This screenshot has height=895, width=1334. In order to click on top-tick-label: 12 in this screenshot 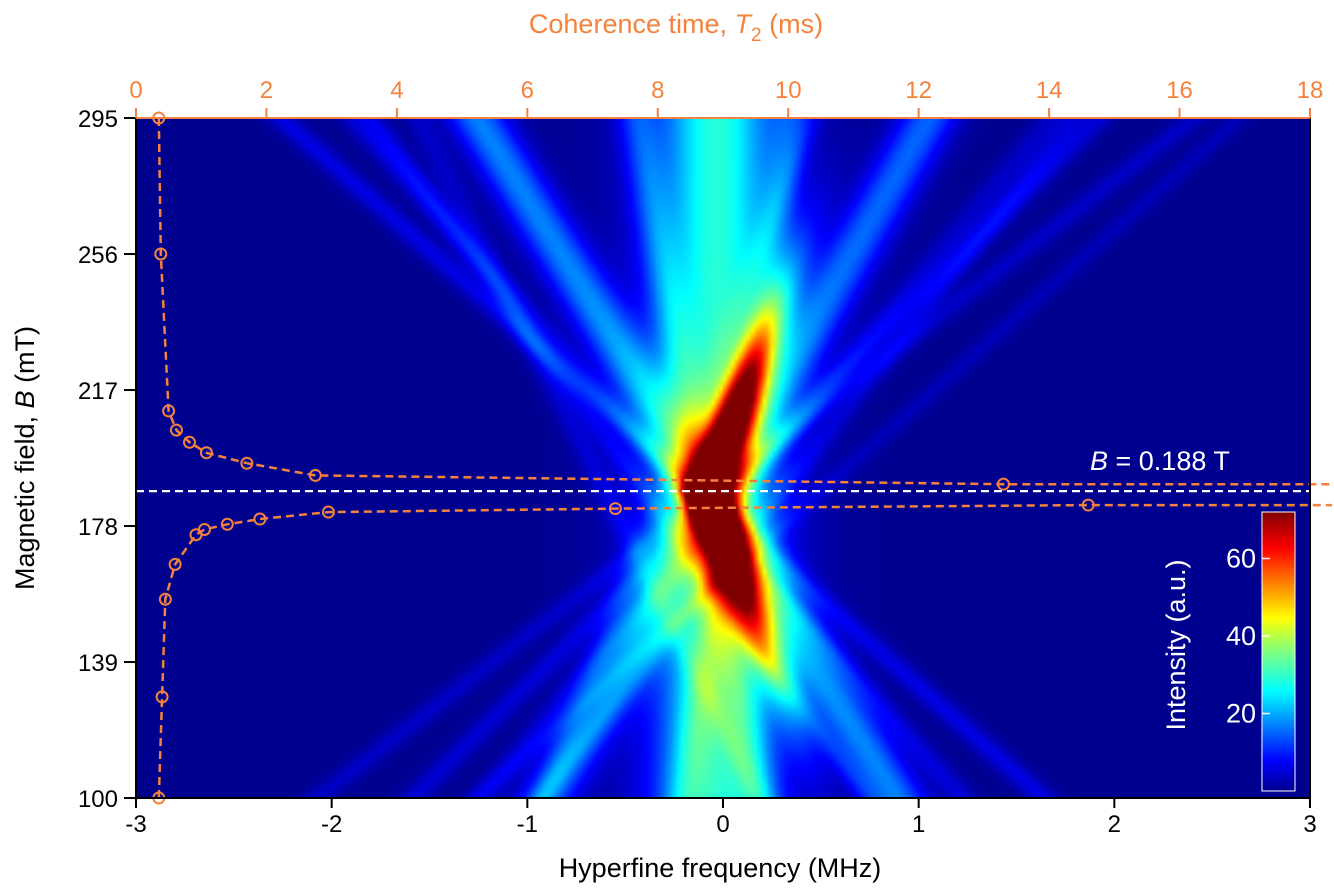, I will do `click(918, 90)`.